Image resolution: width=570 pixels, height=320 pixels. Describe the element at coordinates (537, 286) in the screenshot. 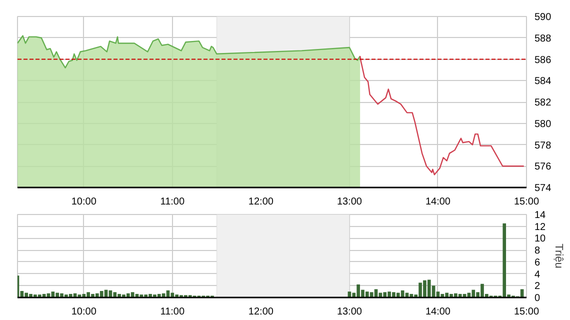

I see `y-tick-label: 2` at that location.